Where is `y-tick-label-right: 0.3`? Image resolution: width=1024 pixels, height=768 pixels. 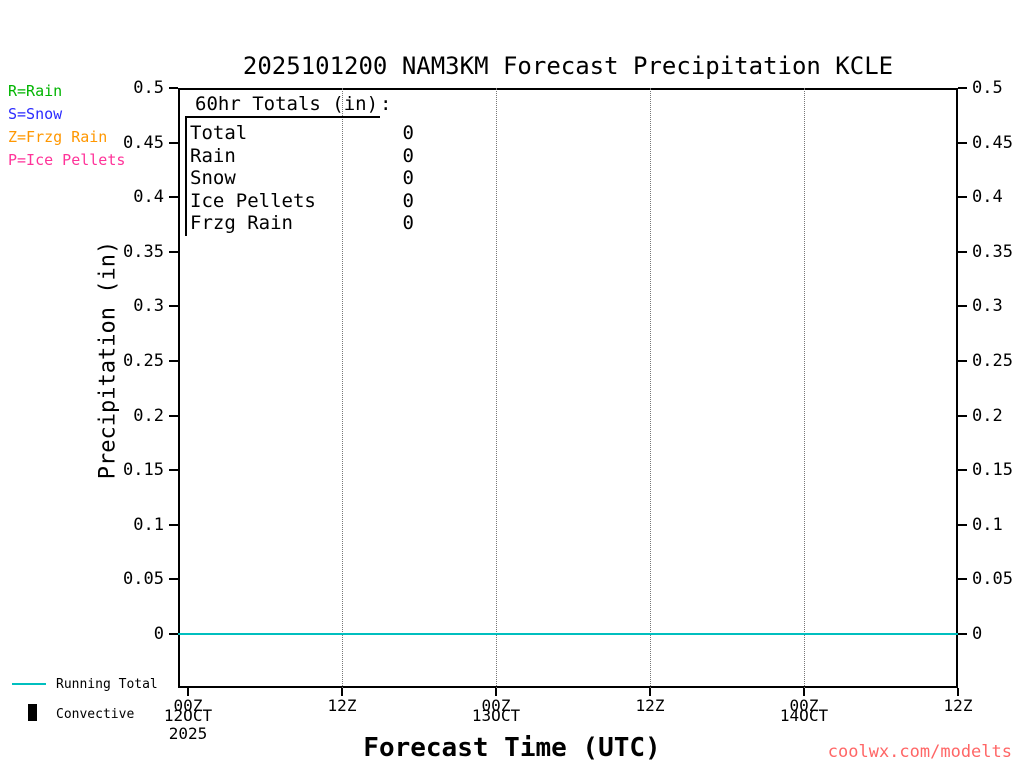
y-tick-label-right: 0.3 is located at coordinates (987, 306).